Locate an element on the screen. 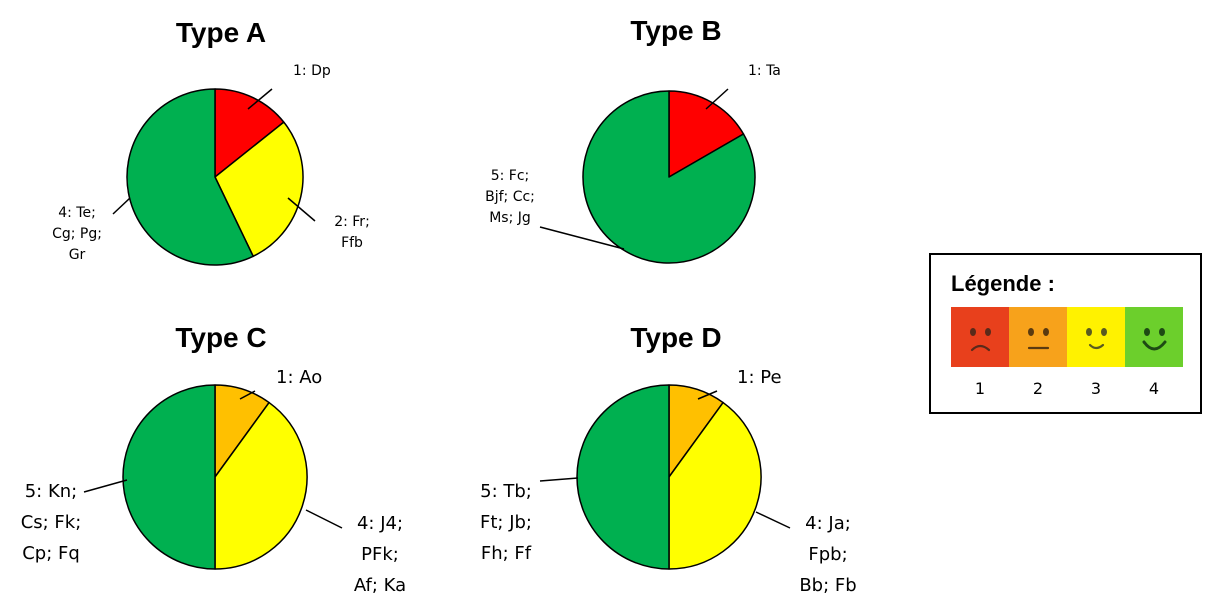 This screenshot has height=598, width=1208. legend: Légende : 1 2 3 4 is located at coordinates (1065, 333).